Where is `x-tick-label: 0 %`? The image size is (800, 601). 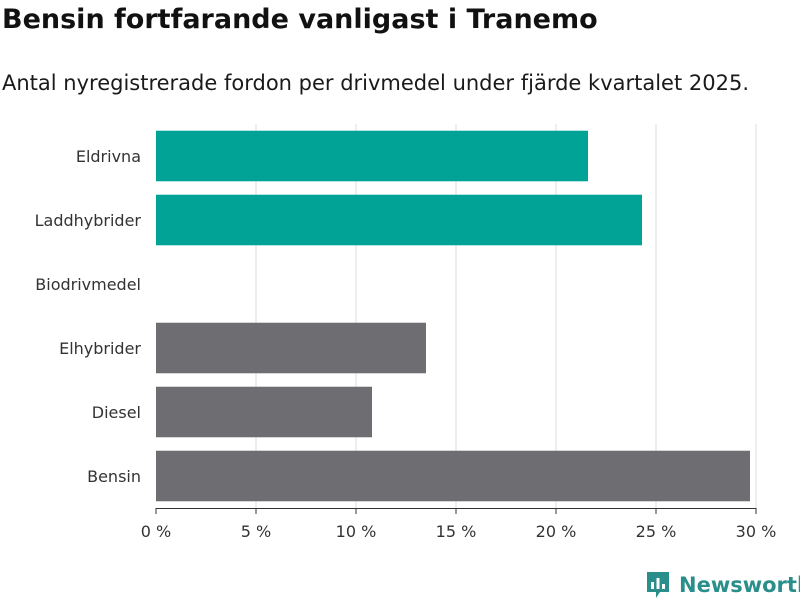 x-tick-label: 0 % is located at coordinates (156, 531).